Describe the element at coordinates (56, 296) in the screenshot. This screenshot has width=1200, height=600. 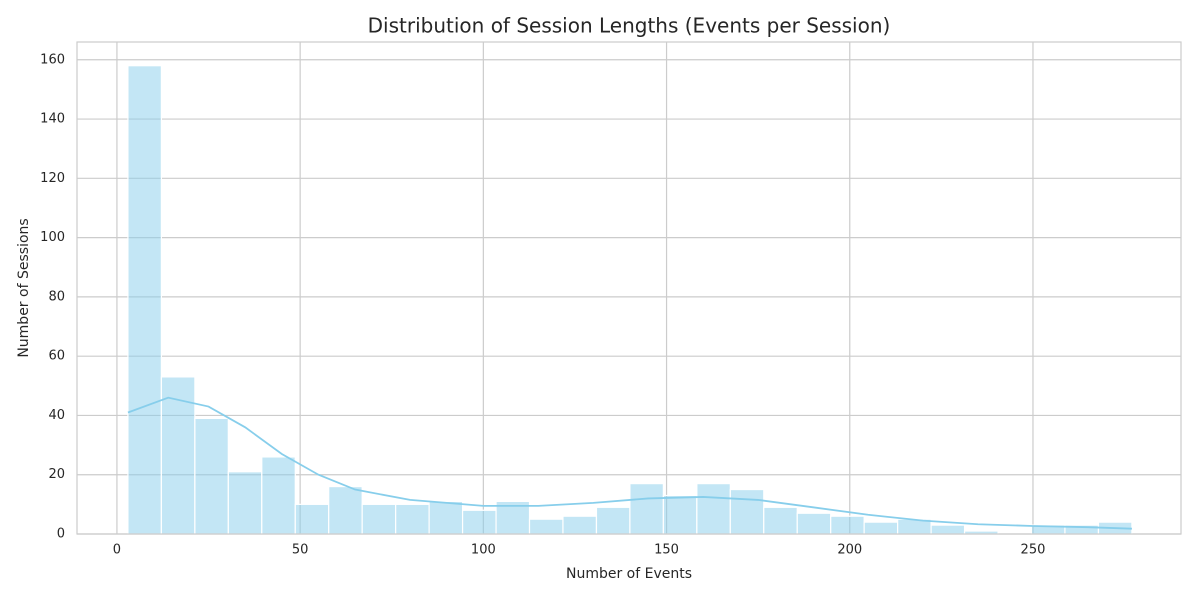
I see `y-tick-label: 80` at that location.